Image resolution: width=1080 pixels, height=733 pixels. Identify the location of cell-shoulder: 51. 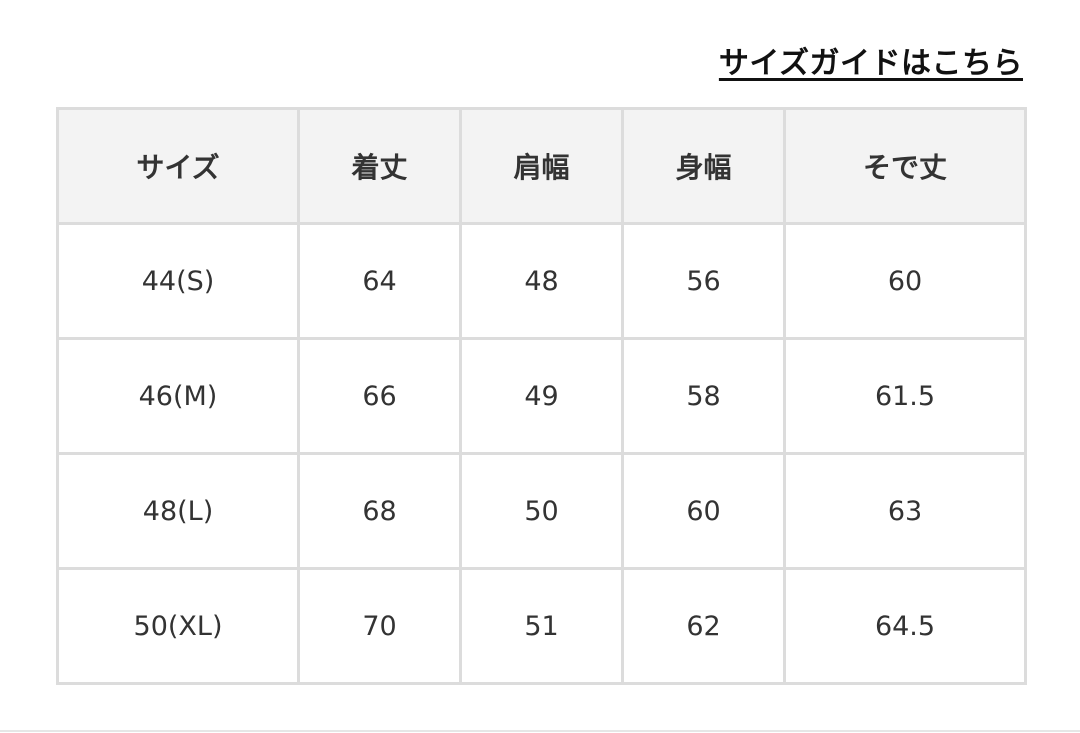
(541, 626).